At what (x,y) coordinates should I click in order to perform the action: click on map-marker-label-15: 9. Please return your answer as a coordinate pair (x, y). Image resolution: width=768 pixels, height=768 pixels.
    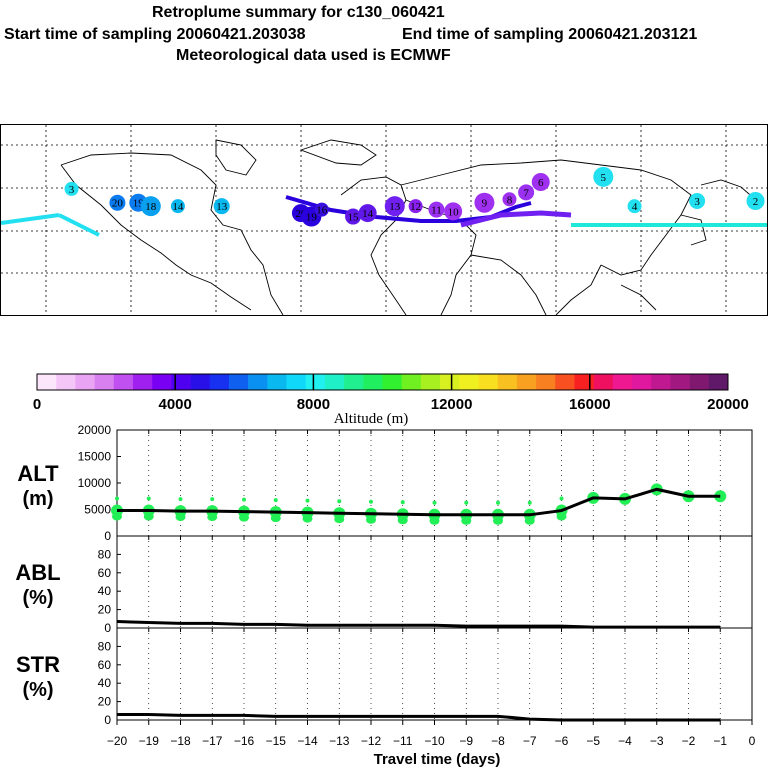
    Looking at the image, I should click on (485, 204).